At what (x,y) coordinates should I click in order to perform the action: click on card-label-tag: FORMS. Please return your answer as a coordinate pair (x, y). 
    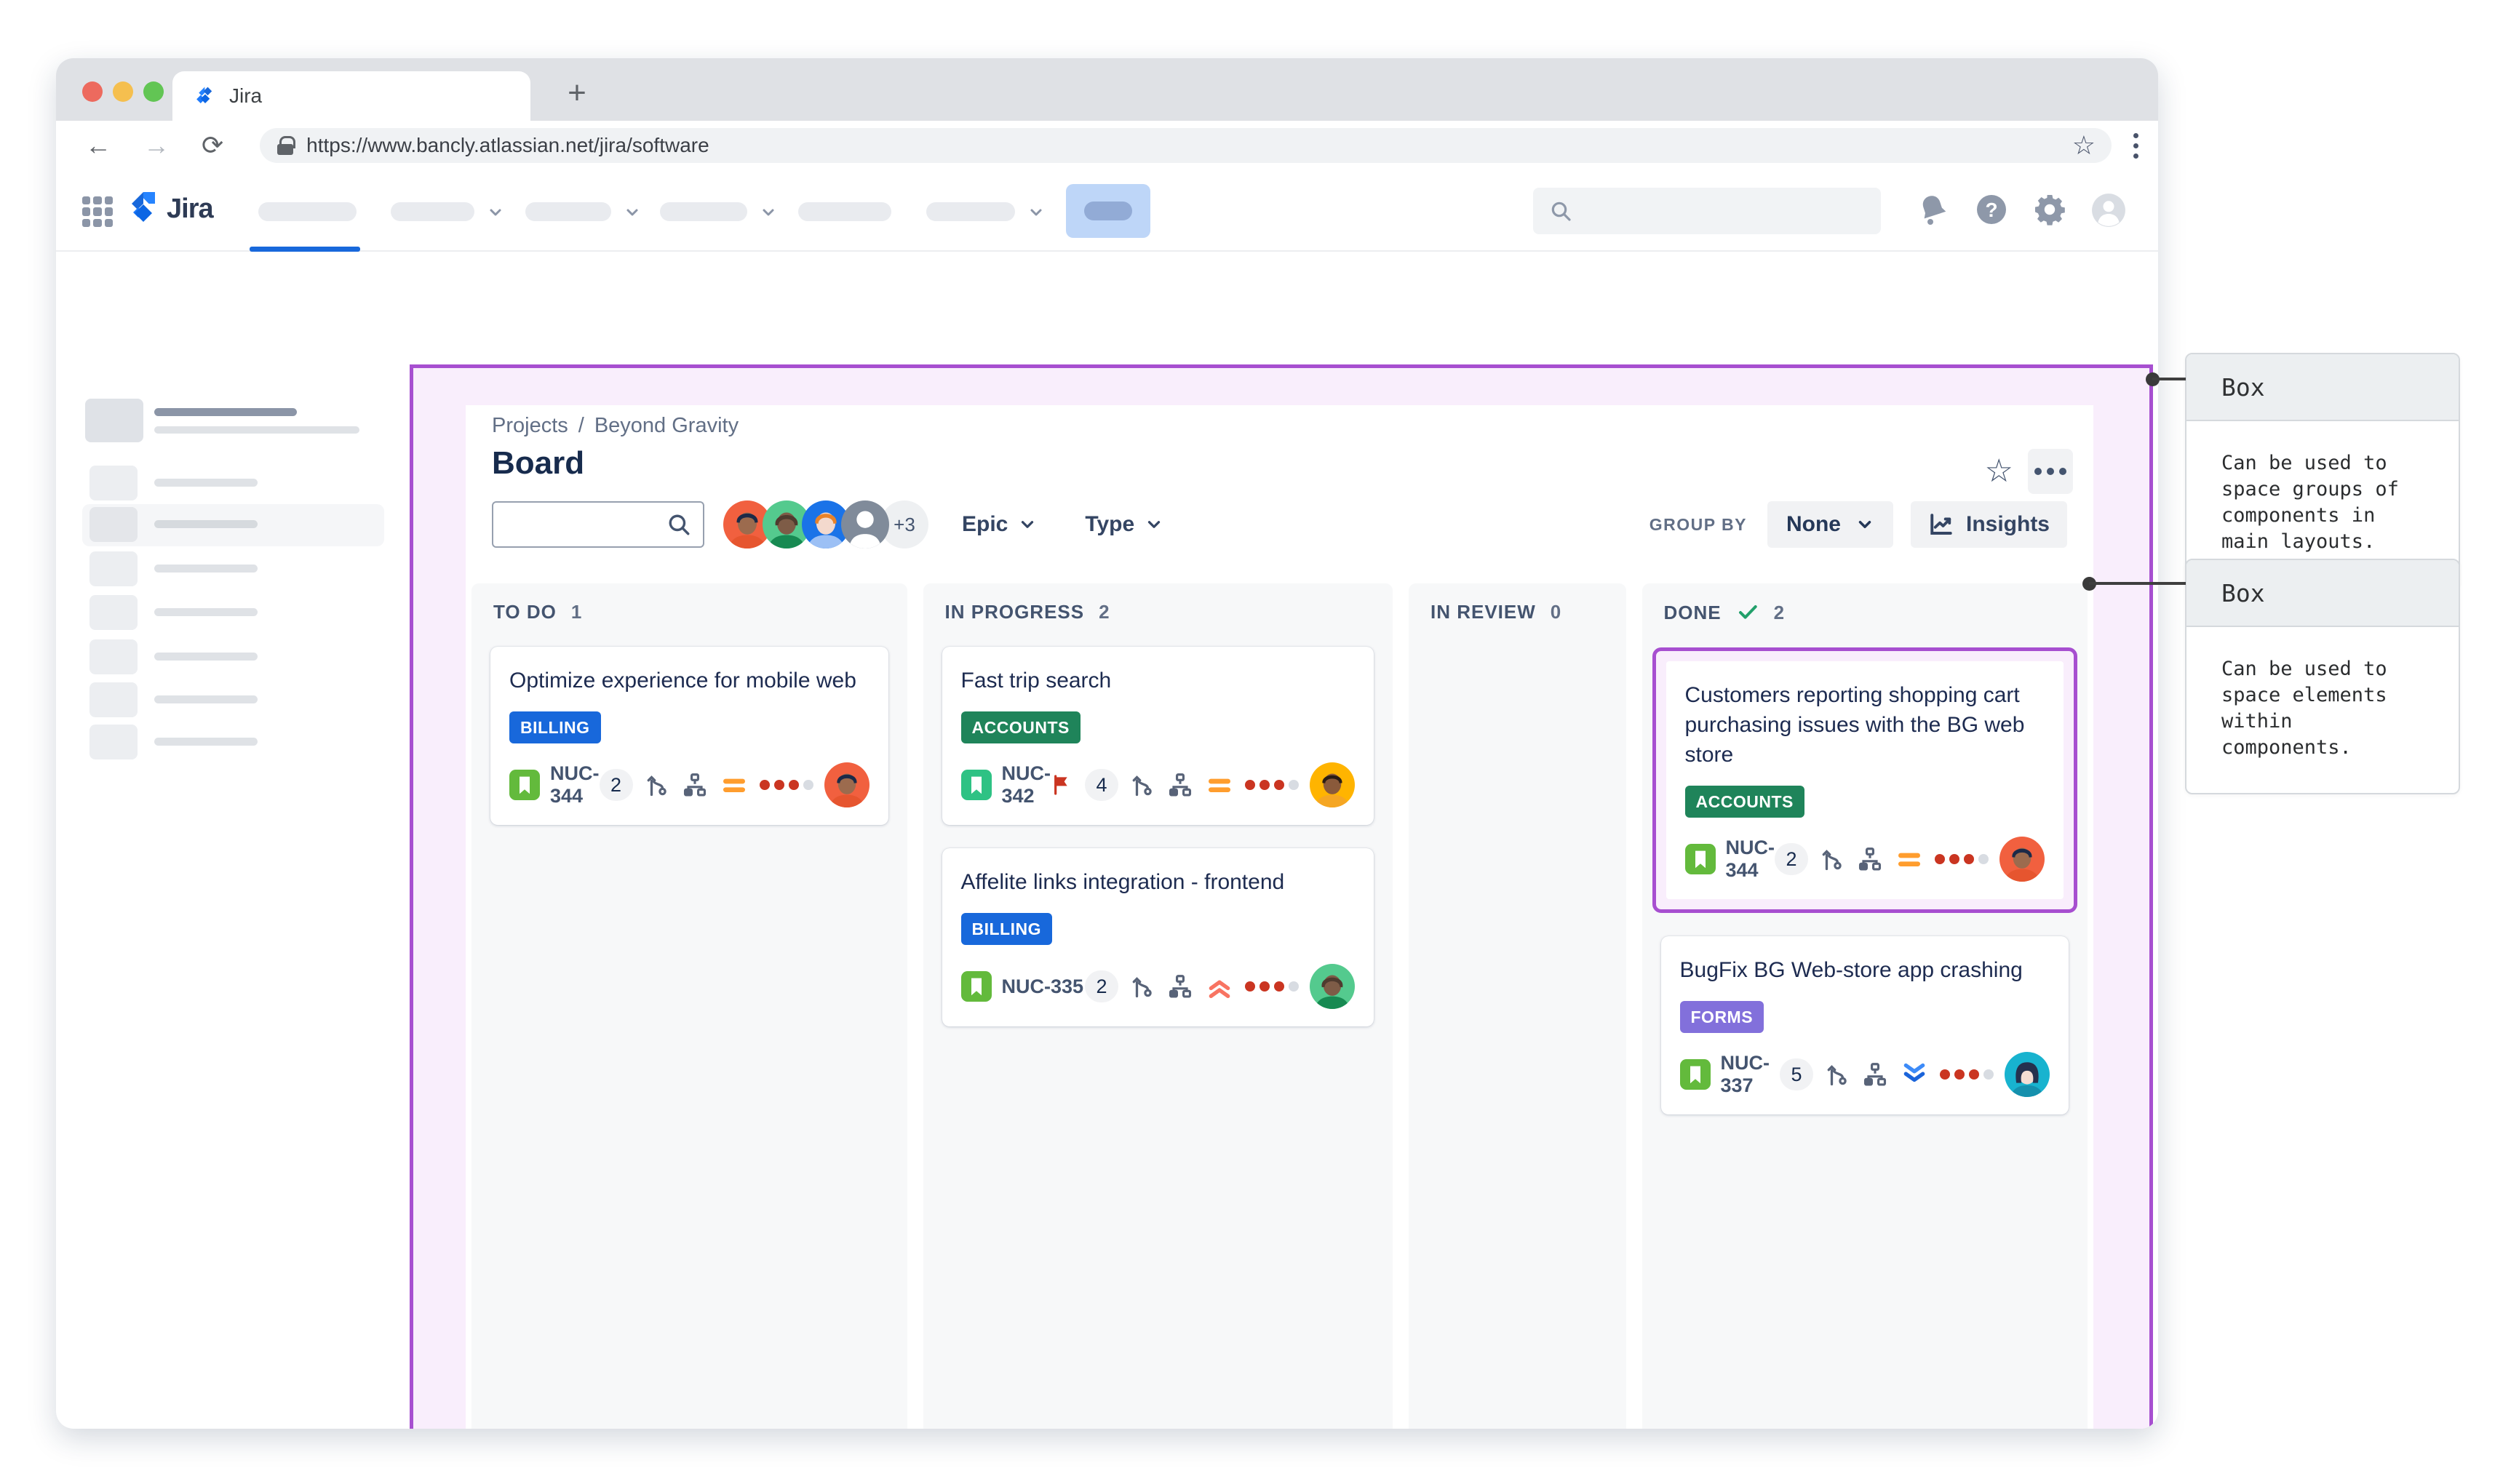
    Looking at the image, I should click on (1721, 1017).